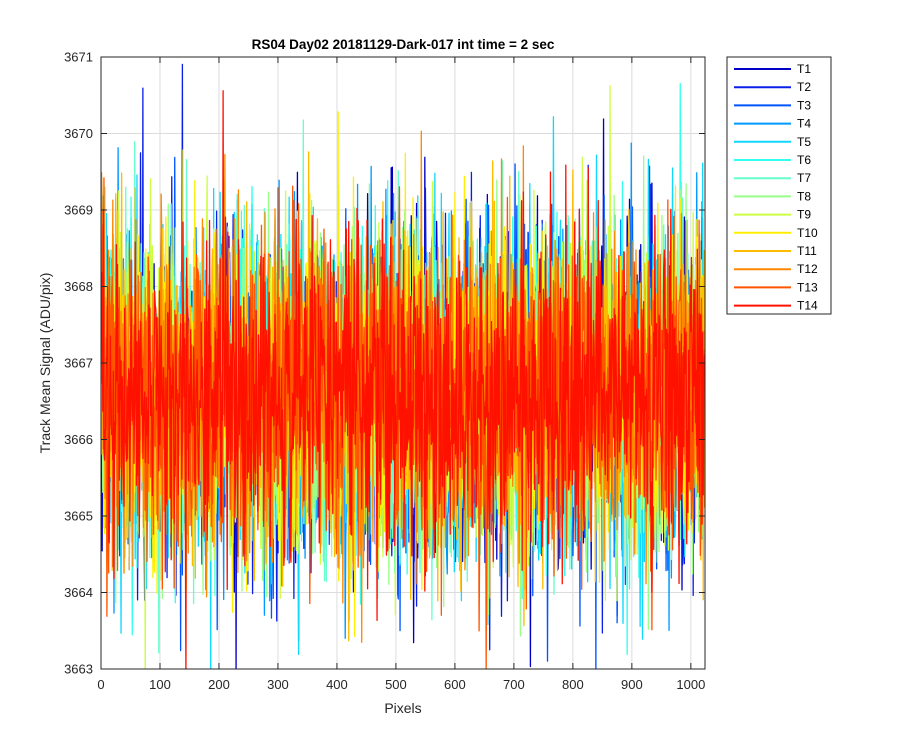  What do you see at coordinates (807, 251) in the screenshot?
I see `legend-label-t11: T11` at bounding box center [807, 251].